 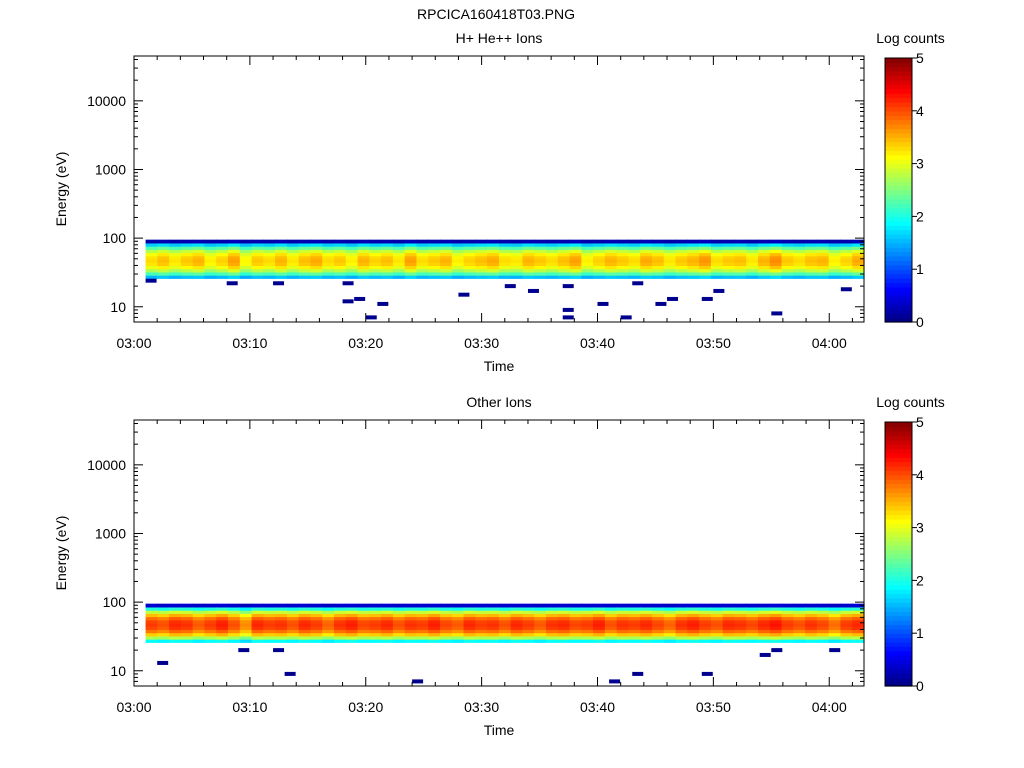 What do you see at coordinates (920, 216) in the screenshot?
I see `colorbar-tick-label: 2` at bounding box center [920, 216].